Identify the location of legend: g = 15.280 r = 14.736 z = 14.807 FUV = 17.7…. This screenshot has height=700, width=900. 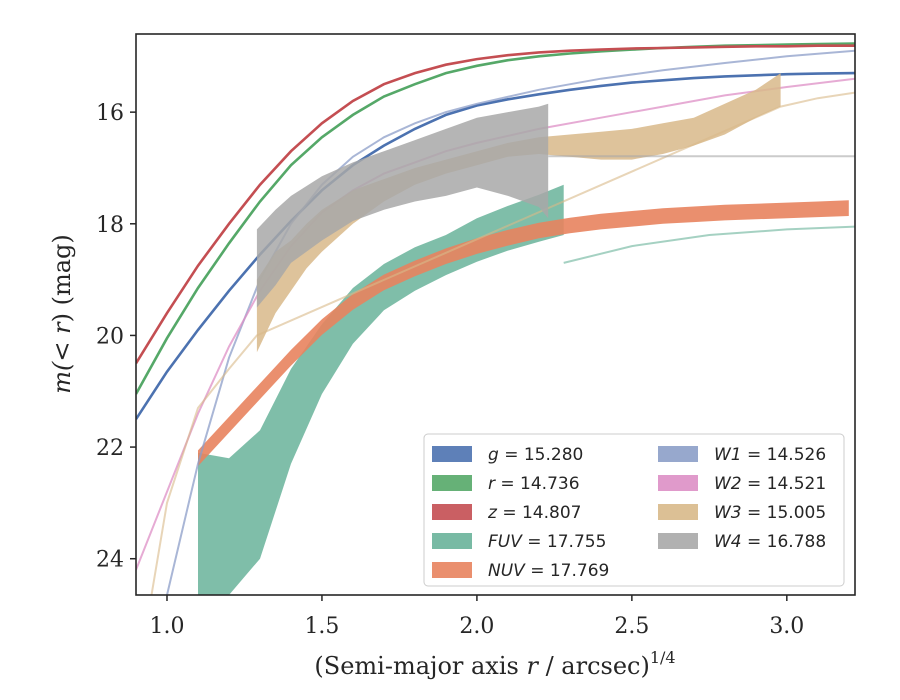
(634, 510).